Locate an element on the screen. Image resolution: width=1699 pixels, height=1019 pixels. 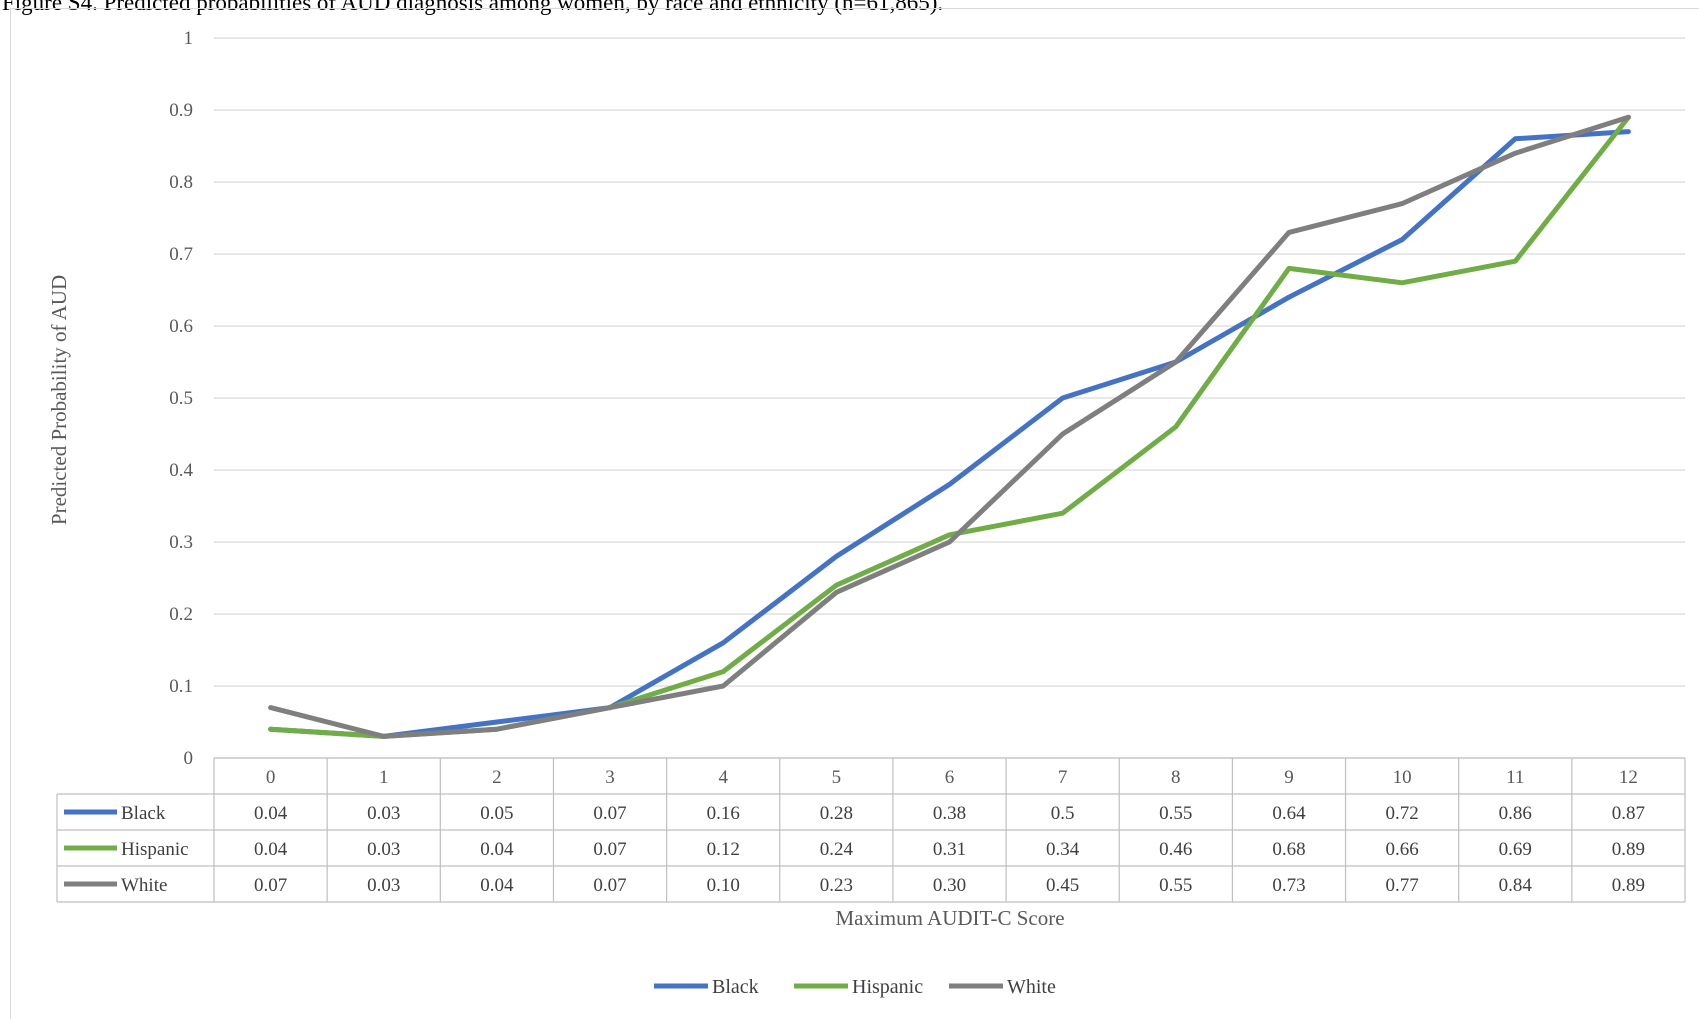
y-tick-label: 0.9 is located at coordinates (181, 110).